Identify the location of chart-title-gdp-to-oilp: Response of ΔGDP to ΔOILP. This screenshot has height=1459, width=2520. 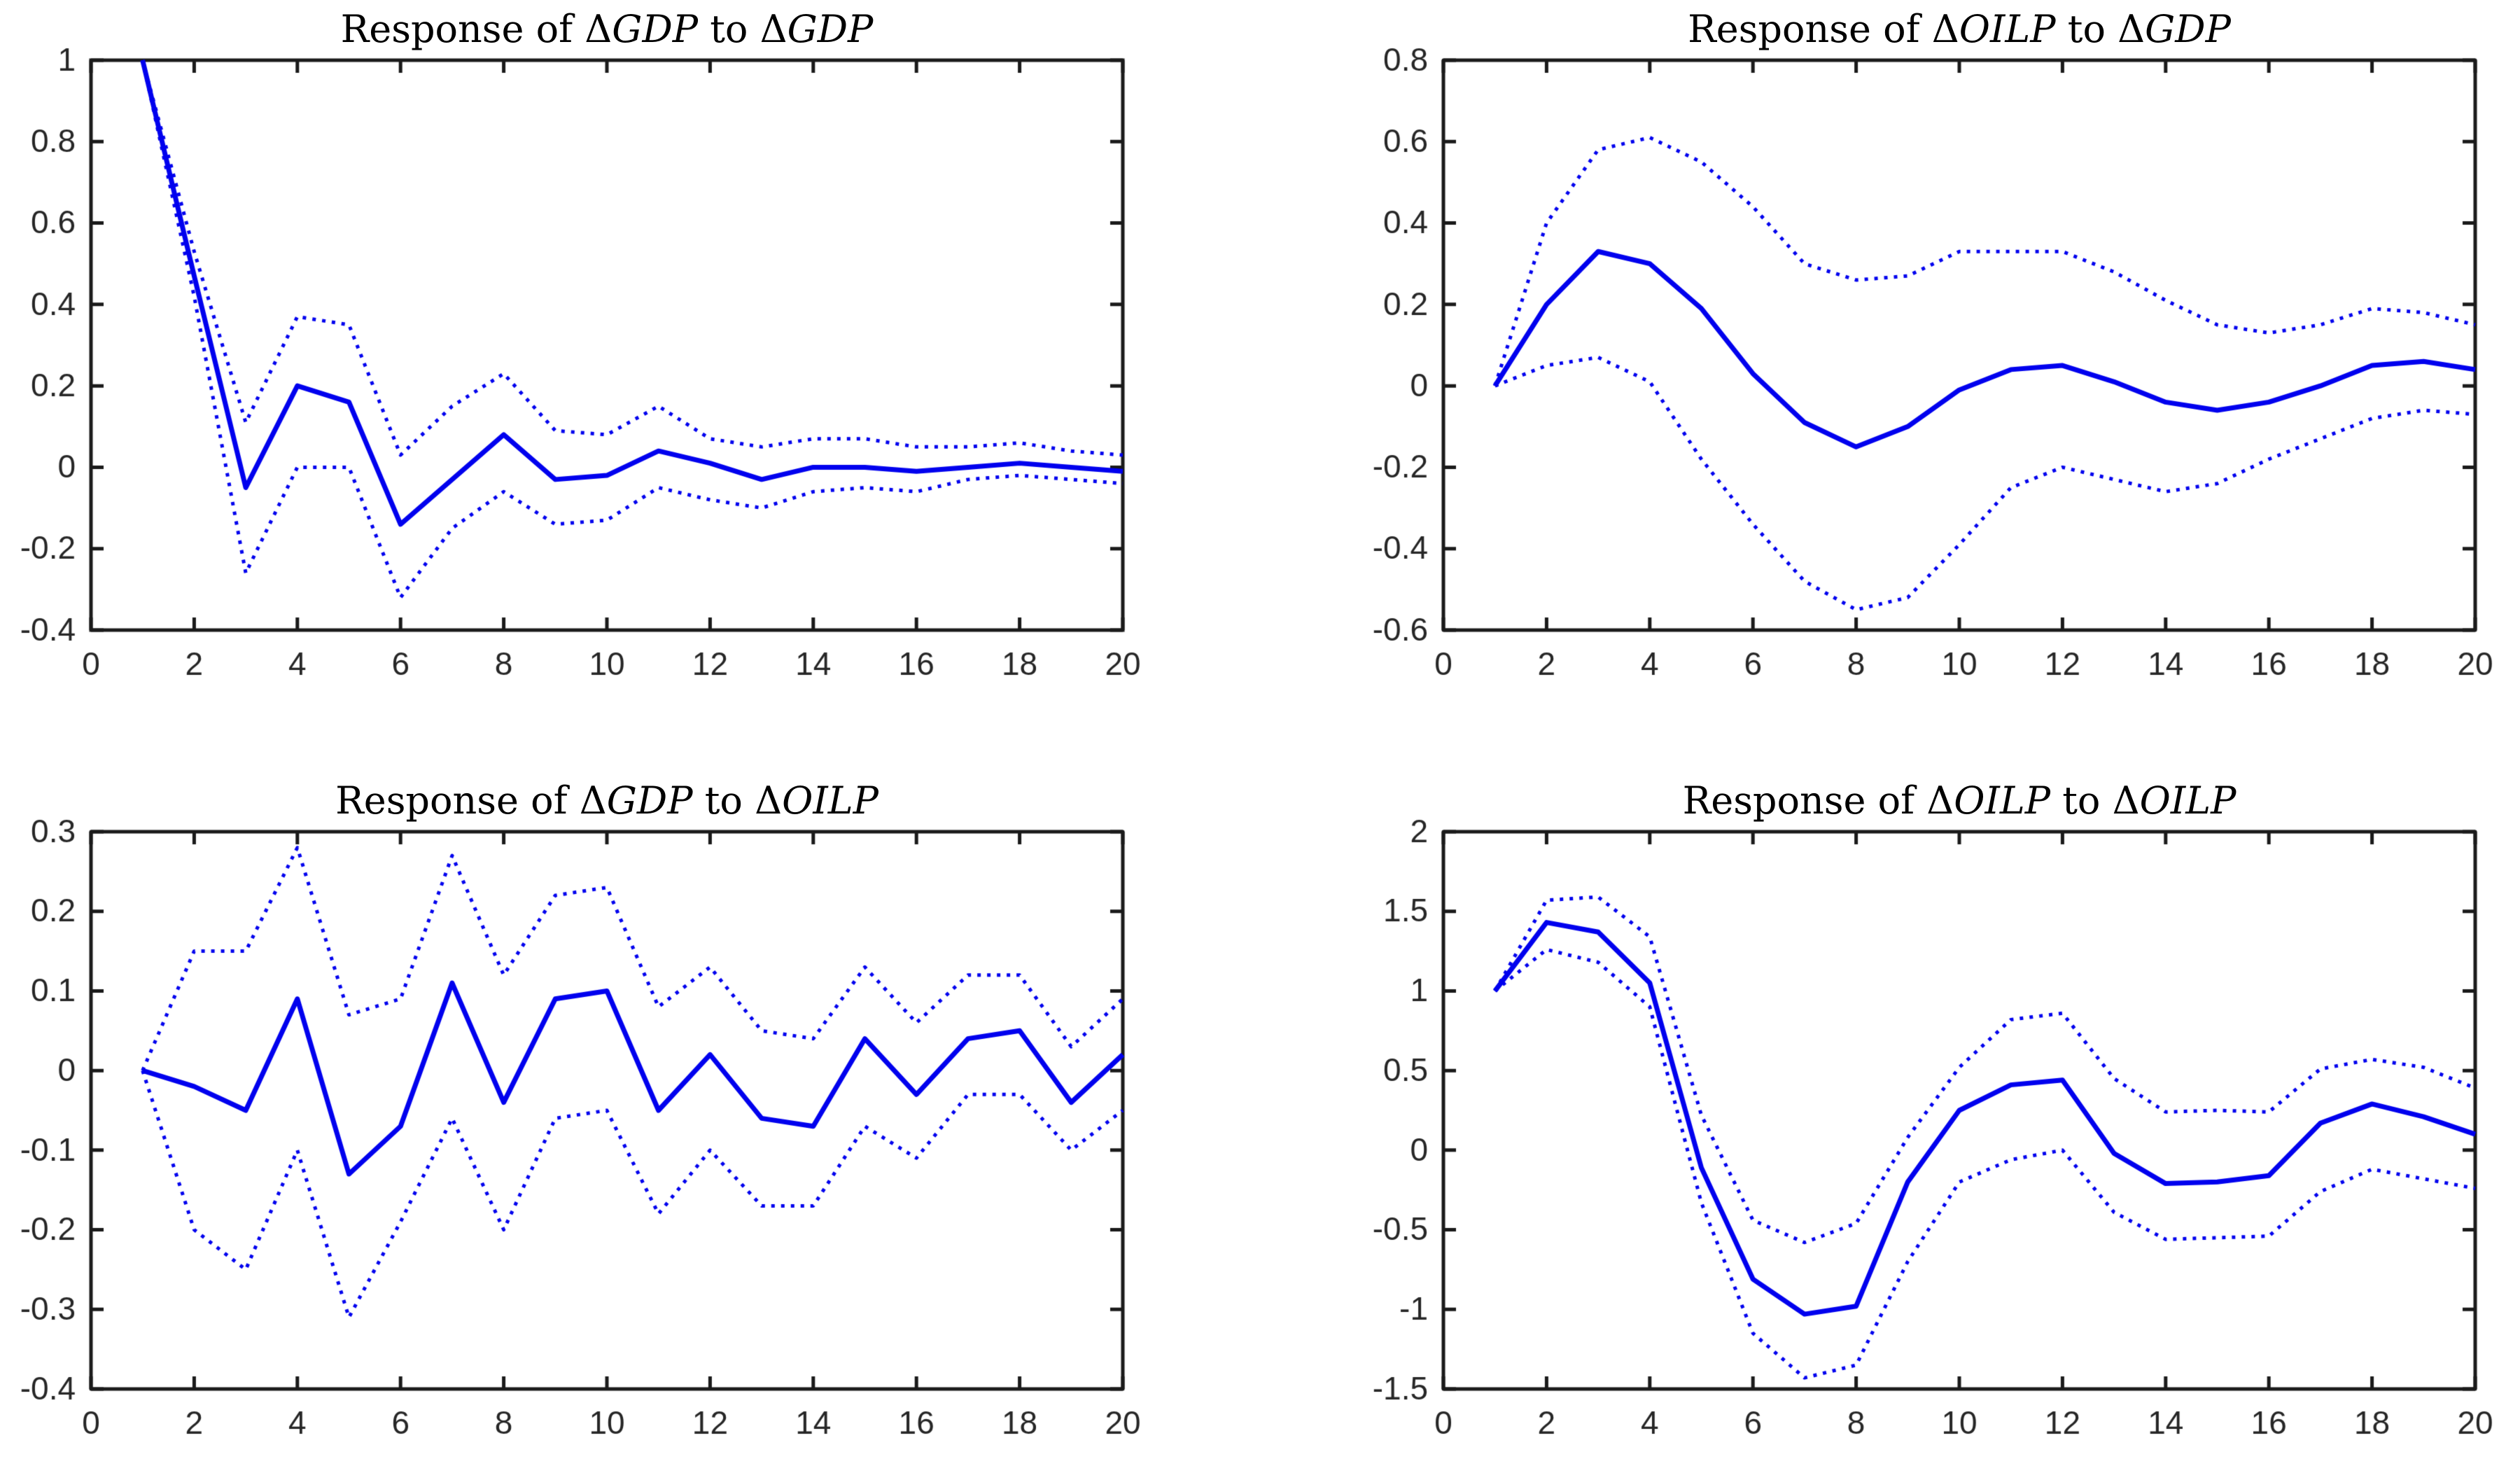
(606, 801).